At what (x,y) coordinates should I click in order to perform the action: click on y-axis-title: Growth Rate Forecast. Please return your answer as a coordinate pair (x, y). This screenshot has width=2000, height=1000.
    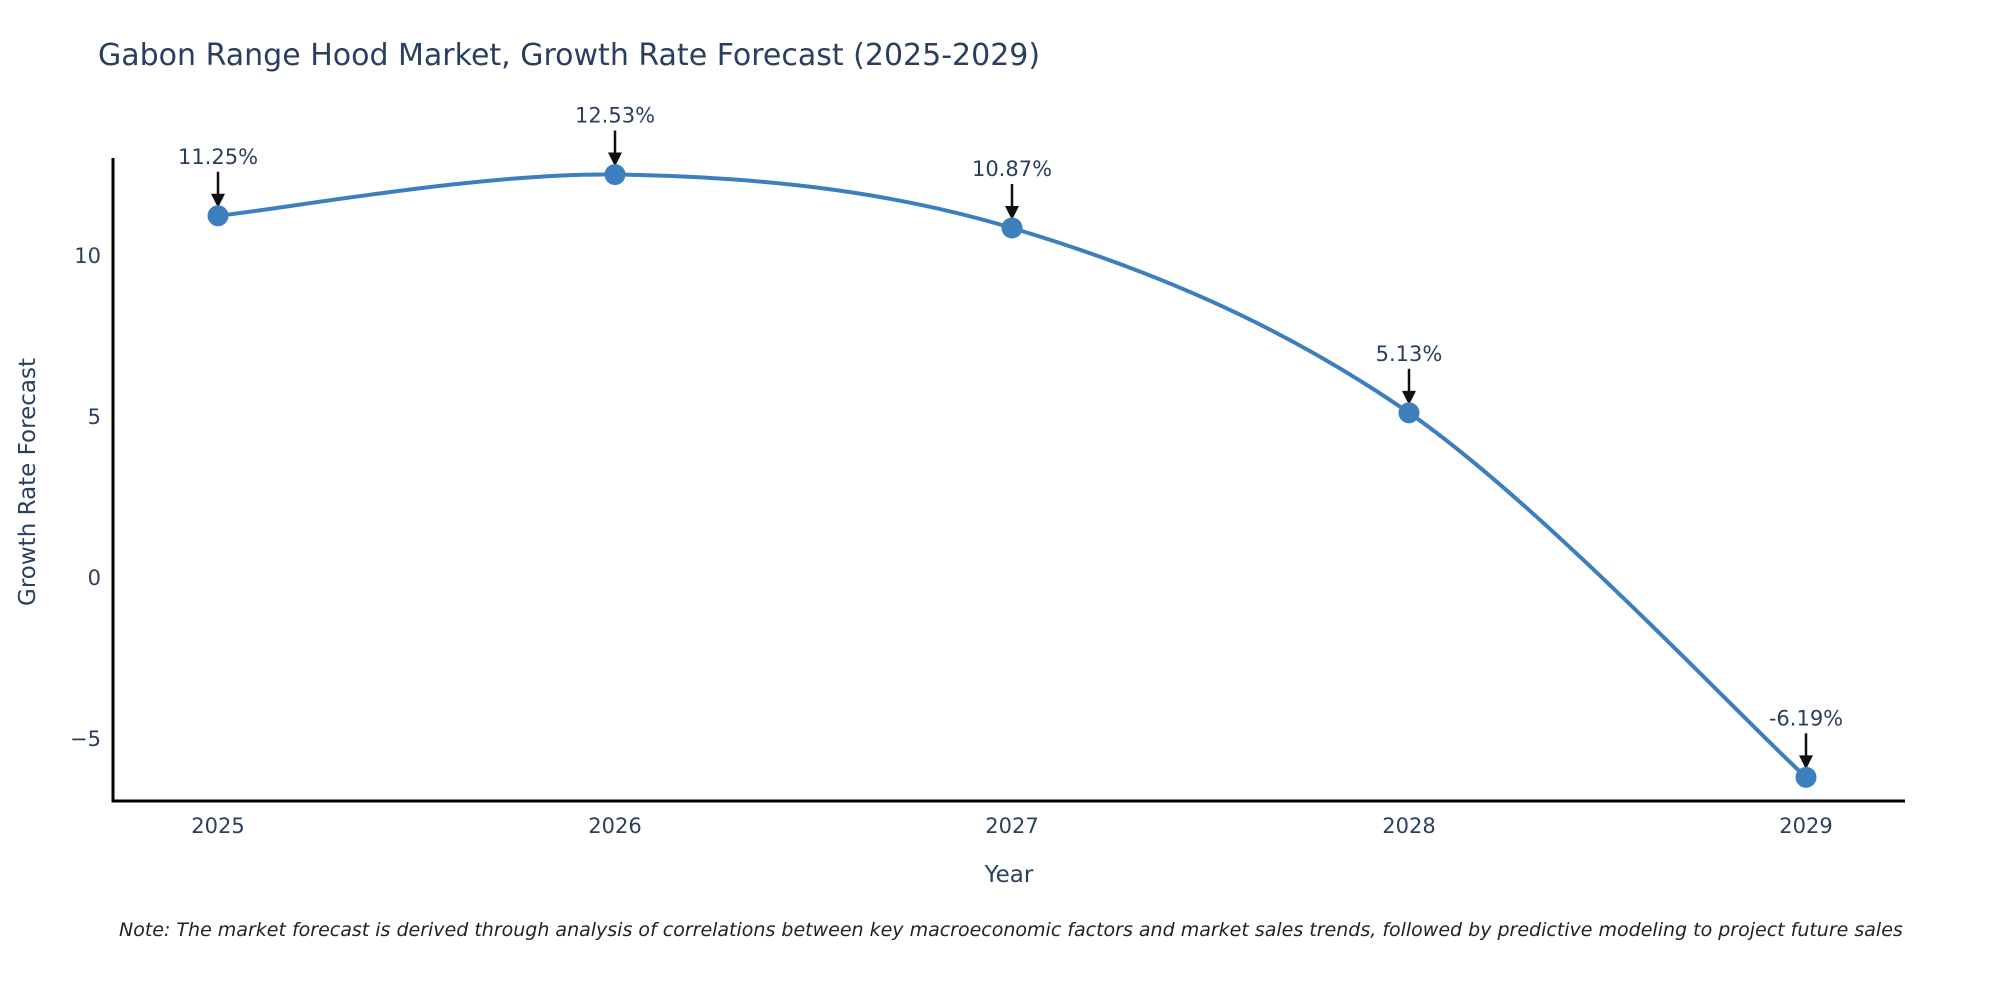
    Looking at the image, I should click on (28, 482).